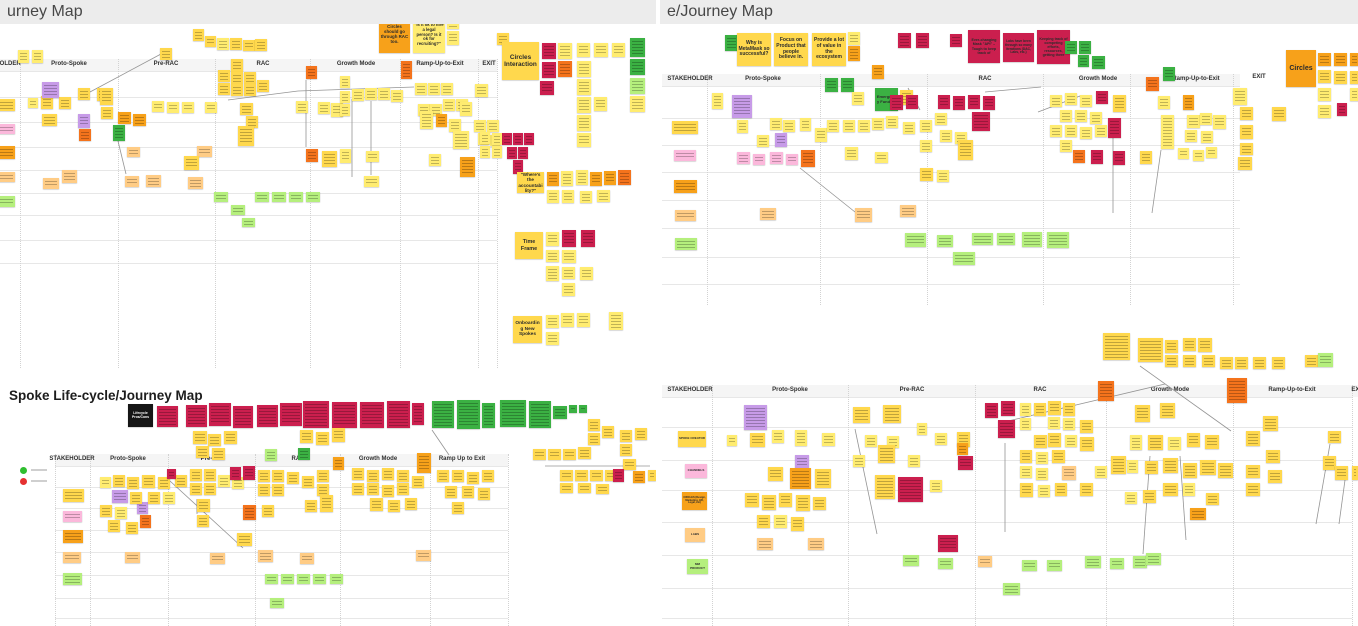  What do you see at coordinates (1301, 68) in the screenshot?
I see `sticky-note-labeled: Circles` at bounding box center [1301, 68].